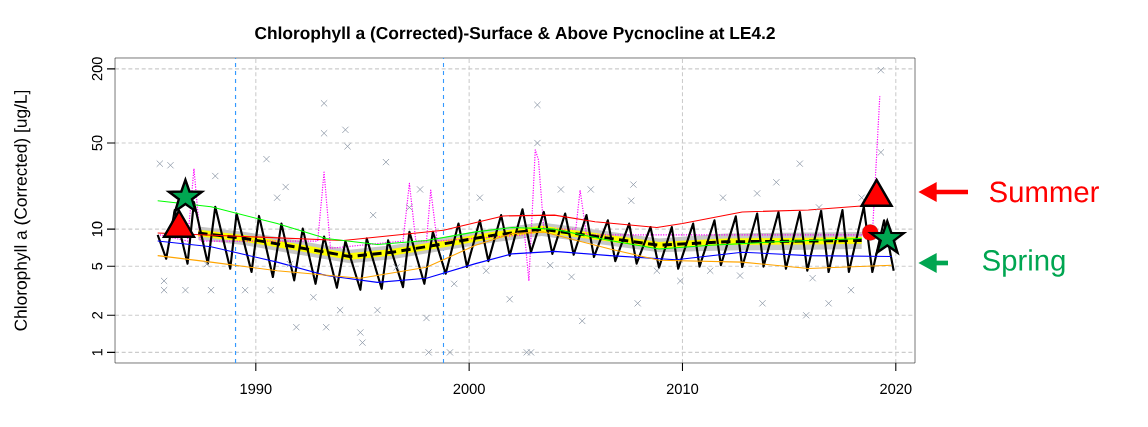  Describe the element at coordinates (97, 143) in the screenshot. I see `y-tick-label: 50` at that location.